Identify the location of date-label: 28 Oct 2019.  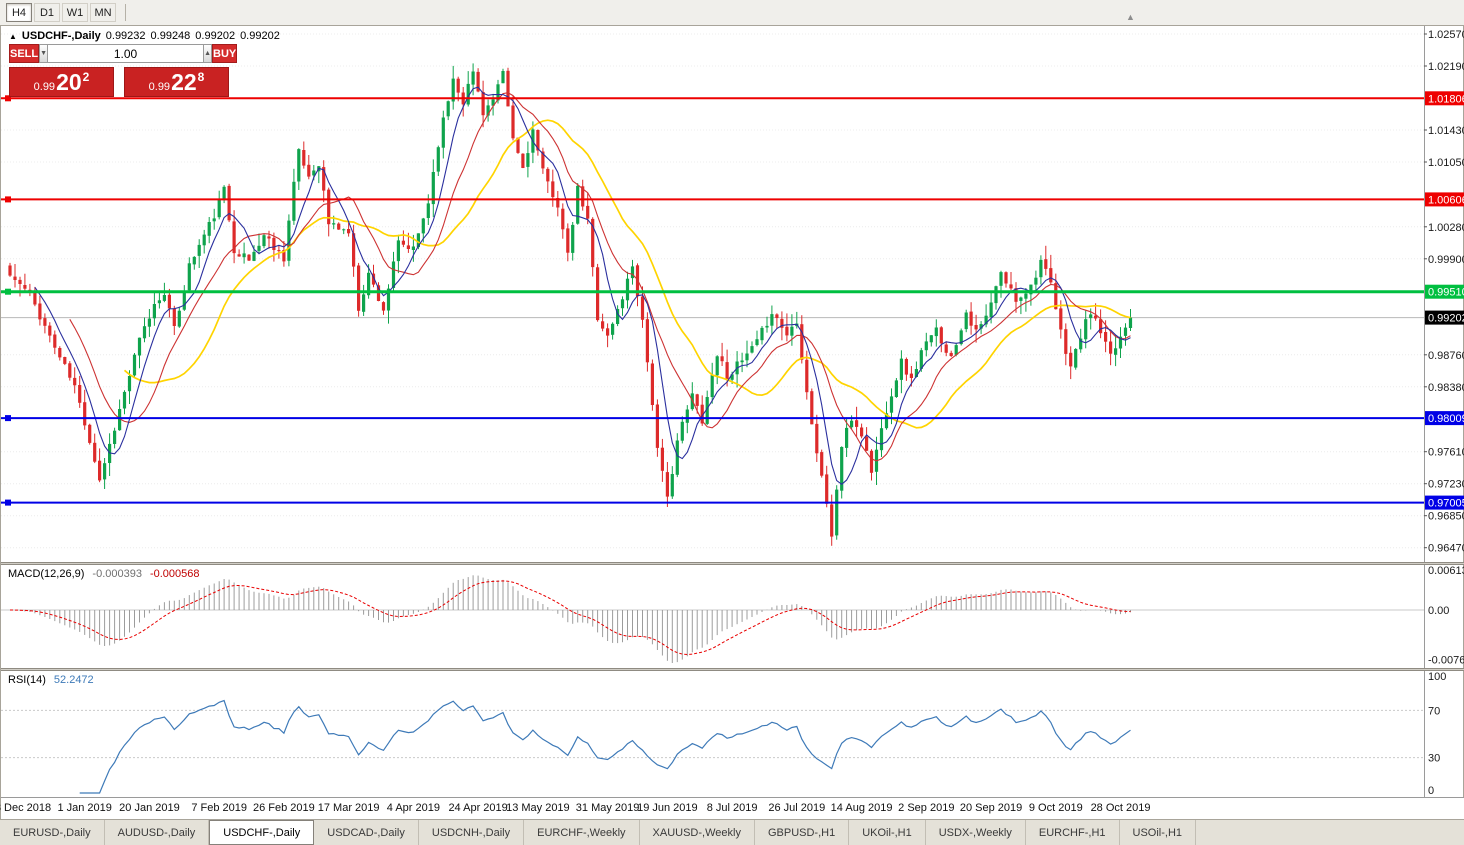
(1120, 808).